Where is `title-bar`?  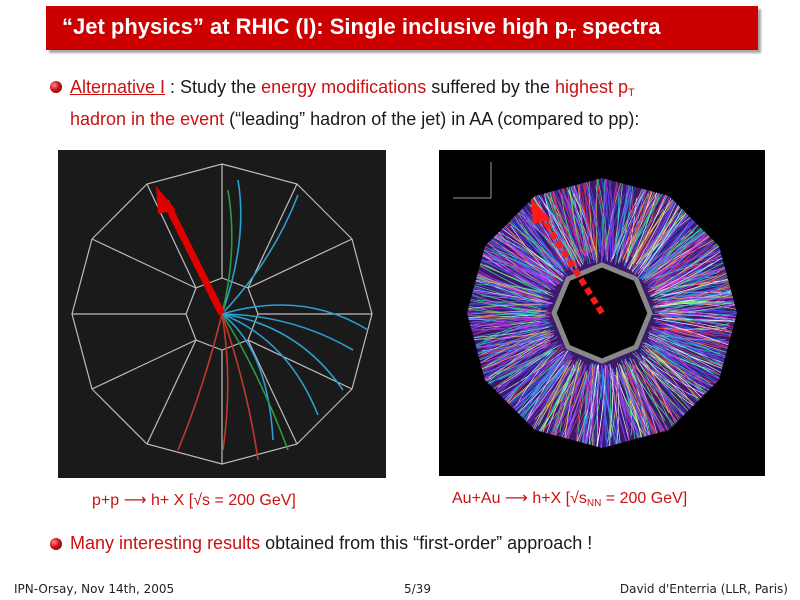 title-bar is located at coordinates (402, 28).